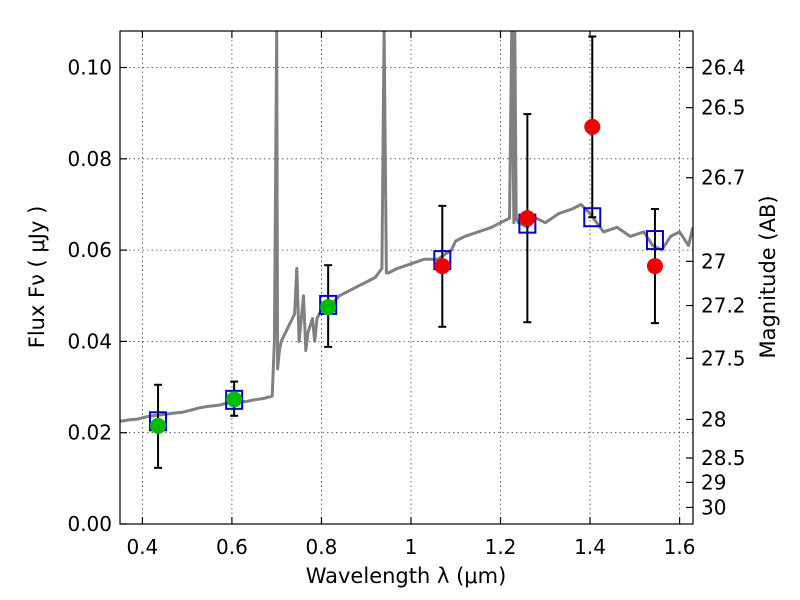 The width and height of the screenshot is (800, 600). What do you see at coordinates (501, 547) in the screenshot?
I see `x-tick-label: 1.2` at bounding box center [501, 547].